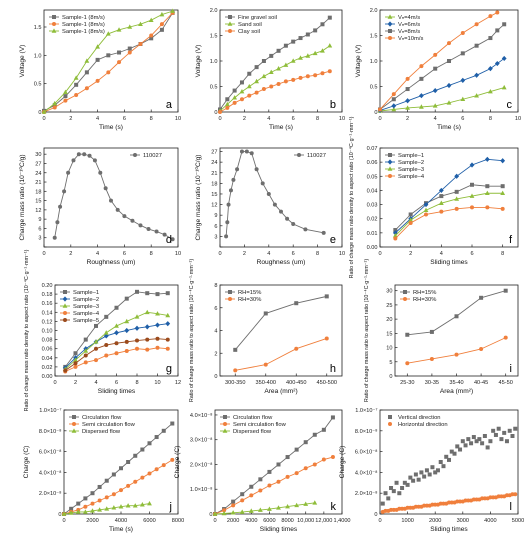 The image size is (526, 550). Describe the element at coordinates (101, 432) in the screenshot. I see `legend-label: Dispersed flow` at that location.